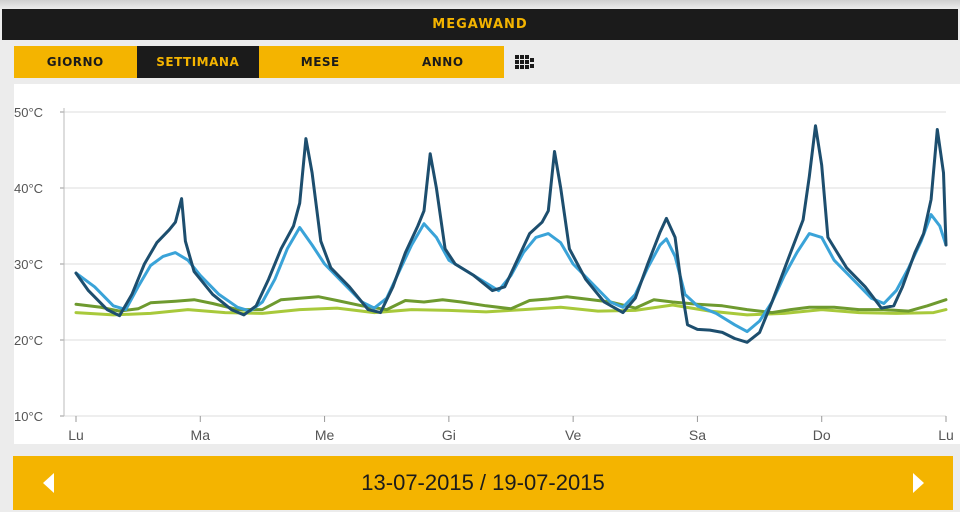 This screenshot has width=960, height=512. Describe the element at coordinates (325, 435) in the screenshot. I see `x-tick-label: Me` at that location.